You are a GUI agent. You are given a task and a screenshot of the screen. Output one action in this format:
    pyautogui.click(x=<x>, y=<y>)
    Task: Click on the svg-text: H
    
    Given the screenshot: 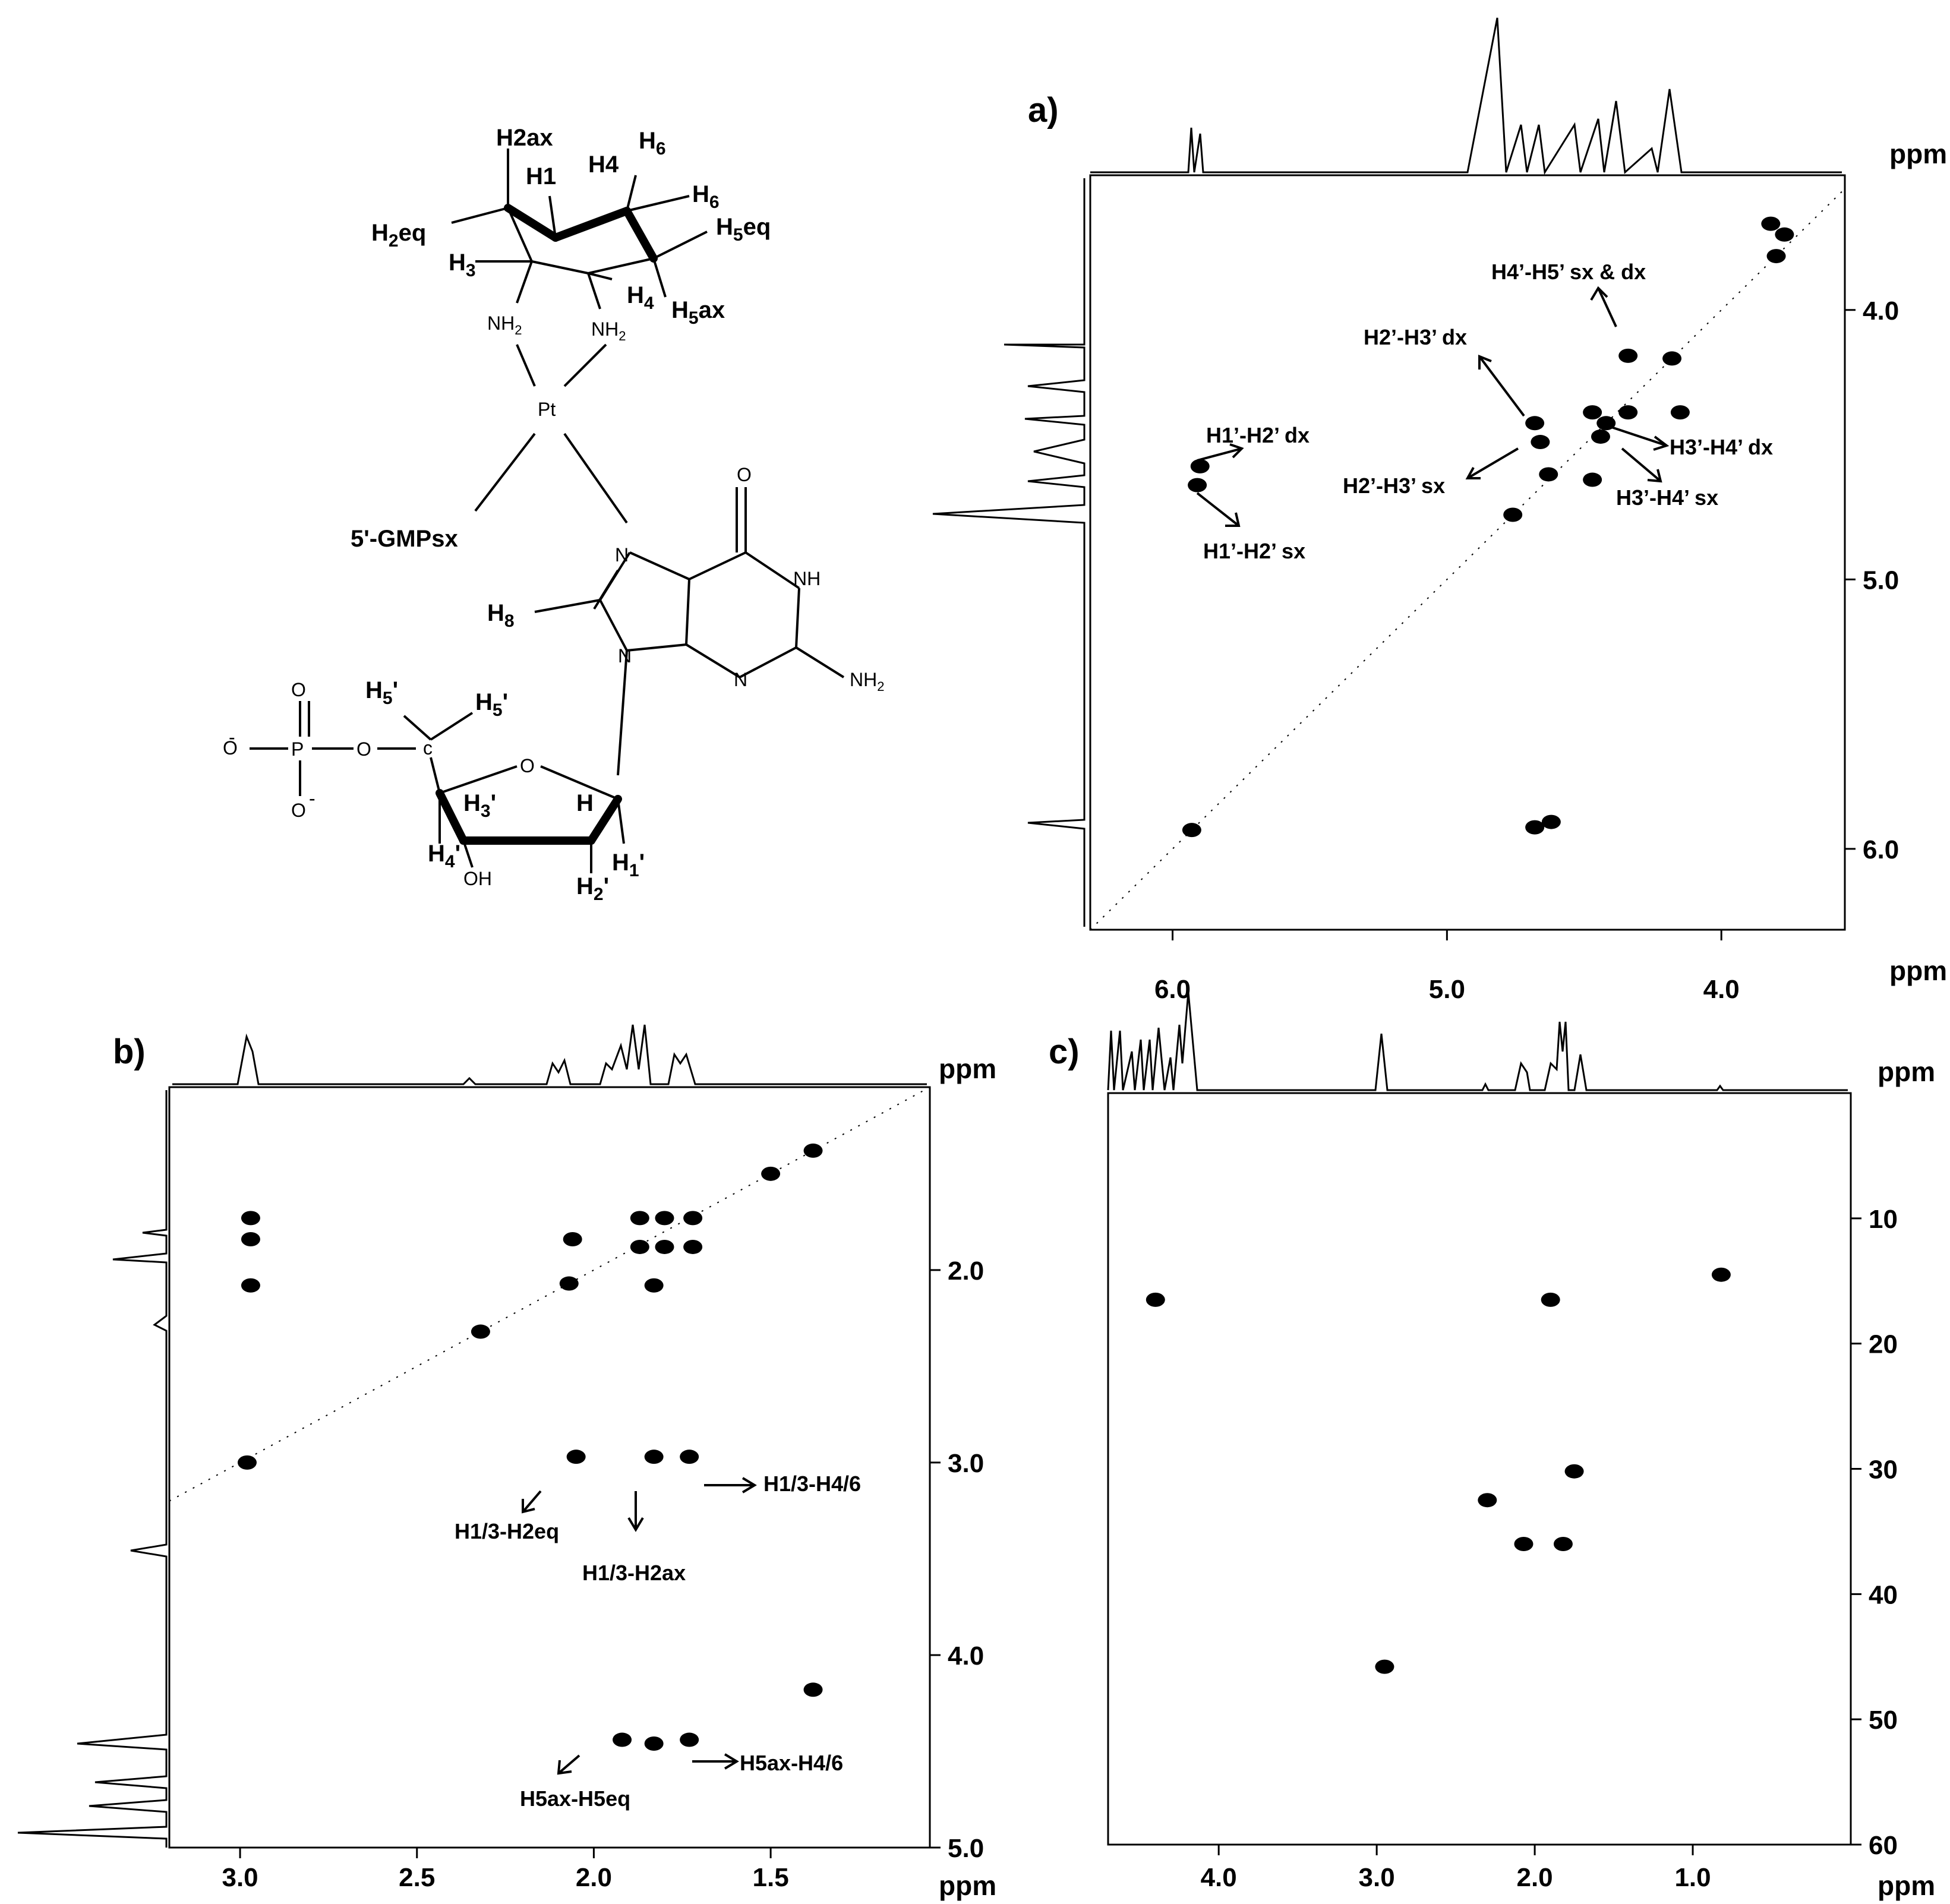 What is the action you would take?
    pyautogui.click(x=585, y=803)
    